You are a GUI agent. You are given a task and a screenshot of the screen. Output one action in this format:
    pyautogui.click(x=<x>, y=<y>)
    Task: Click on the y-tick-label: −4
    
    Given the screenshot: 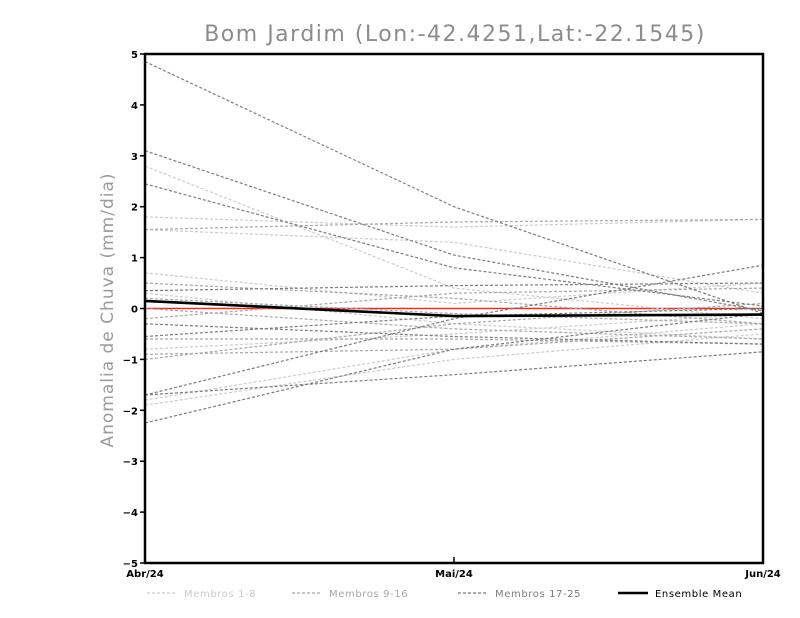 What is the action you would take?
    pyautogui.click(x=130, y=513)
    